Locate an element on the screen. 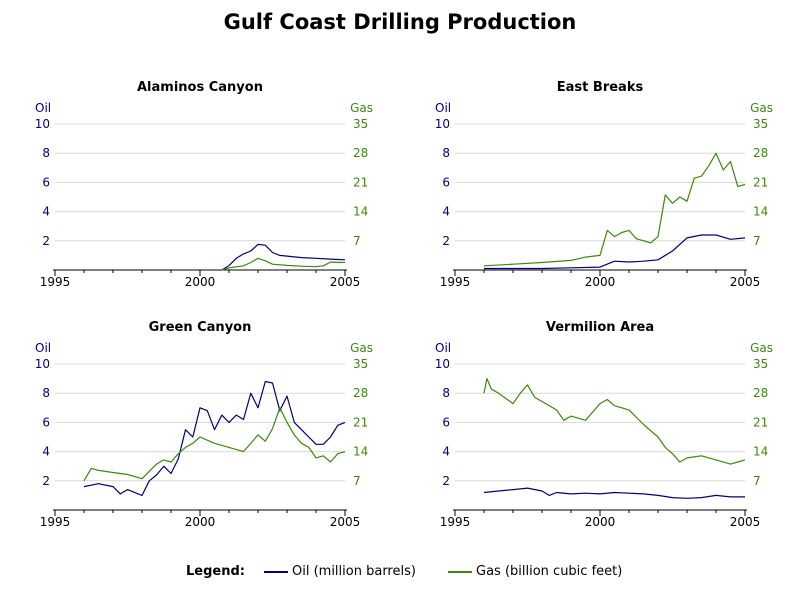 This screenshot has width=800, height=600. panel-3-right-tick-label: 28 is located at coordinates (360, 393).